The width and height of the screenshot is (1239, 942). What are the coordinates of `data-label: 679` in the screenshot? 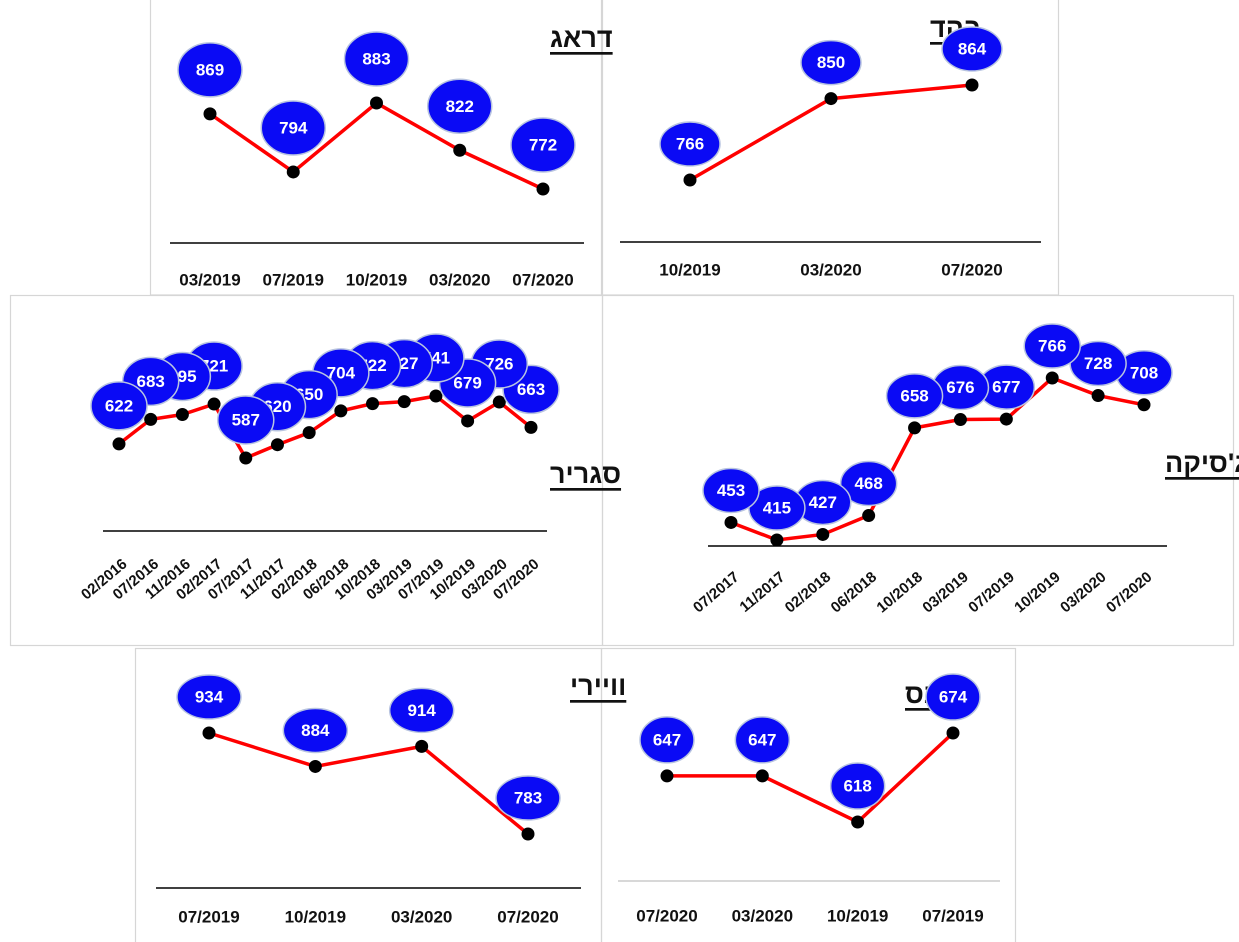 It's located at (467, 382).